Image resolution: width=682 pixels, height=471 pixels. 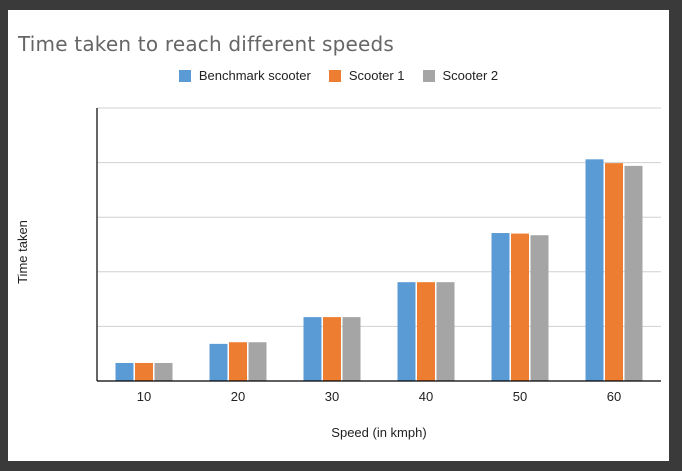 What do you see at coordinates (238, 396) in the screenshot?
I see `x-tick-label: 20` at bounding box center [238, 396].